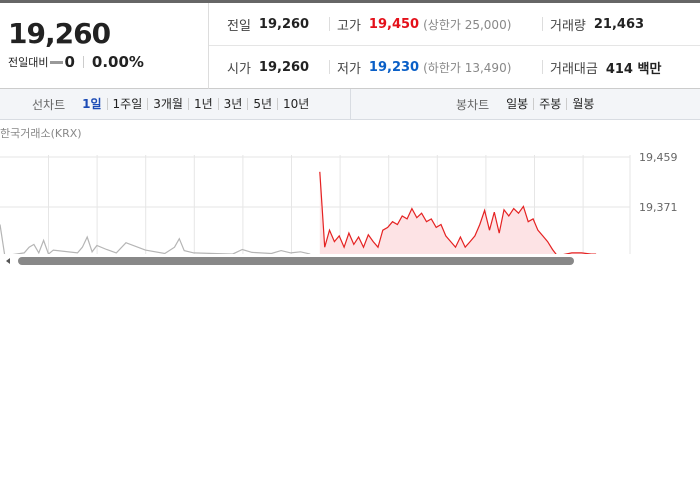  I want to click on y-tick-label: 19,371, so click(658, 207).